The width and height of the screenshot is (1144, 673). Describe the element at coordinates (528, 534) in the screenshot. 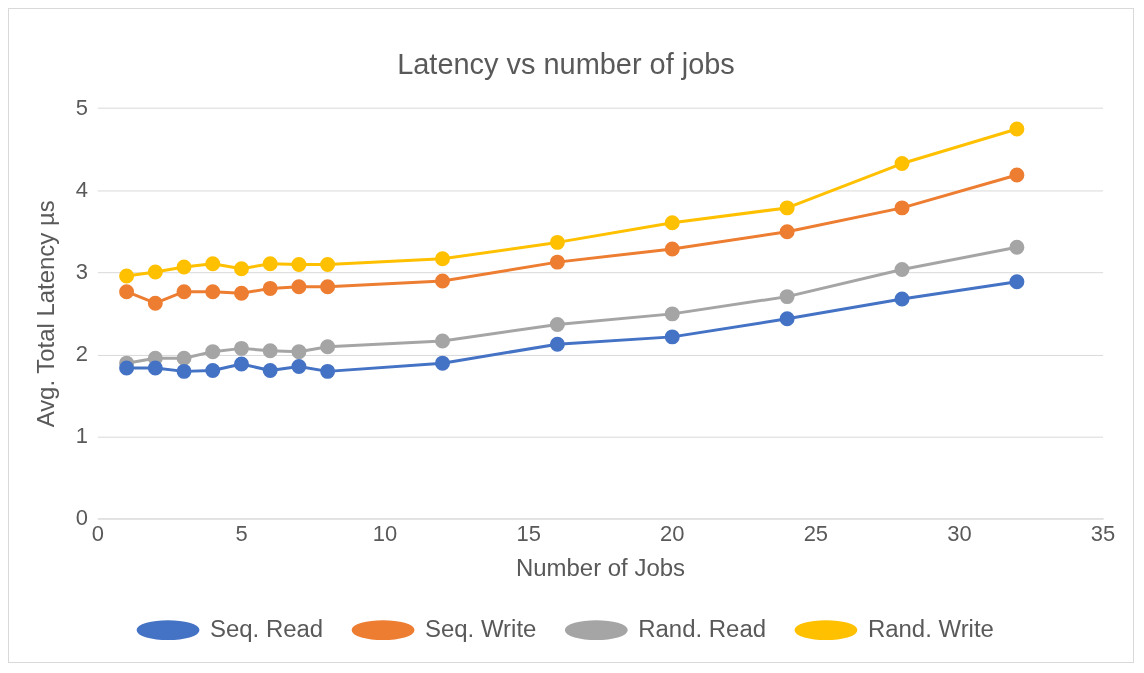

I see `x-tick-label: 15` at that location.